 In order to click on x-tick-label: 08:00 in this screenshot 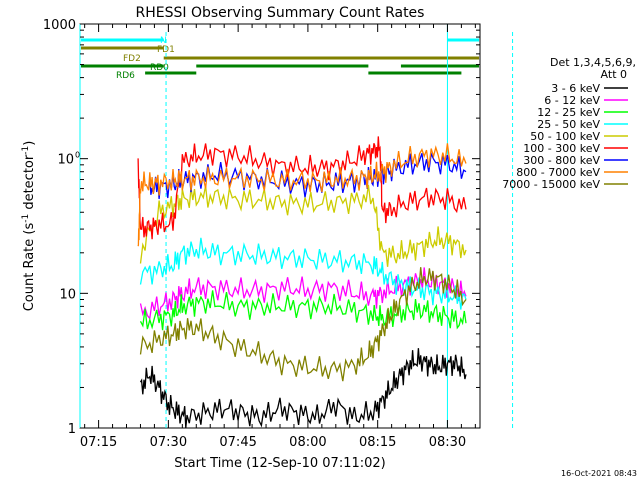, I will do `click(307, 442)`.